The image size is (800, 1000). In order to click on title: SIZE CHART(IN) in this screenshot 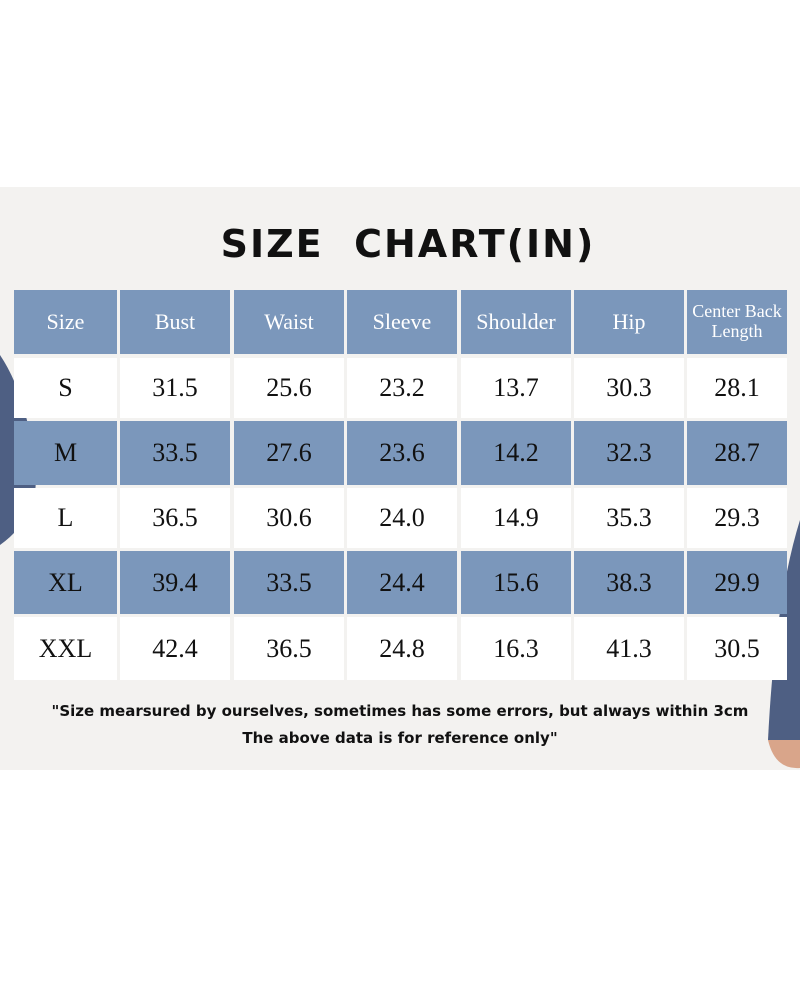, I will do `click(408, 244)`.